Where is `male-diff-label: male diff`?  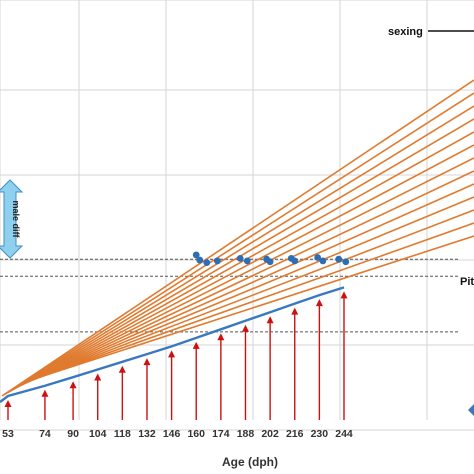 male-diff-label: male diff is located at coordinates (16, 219).